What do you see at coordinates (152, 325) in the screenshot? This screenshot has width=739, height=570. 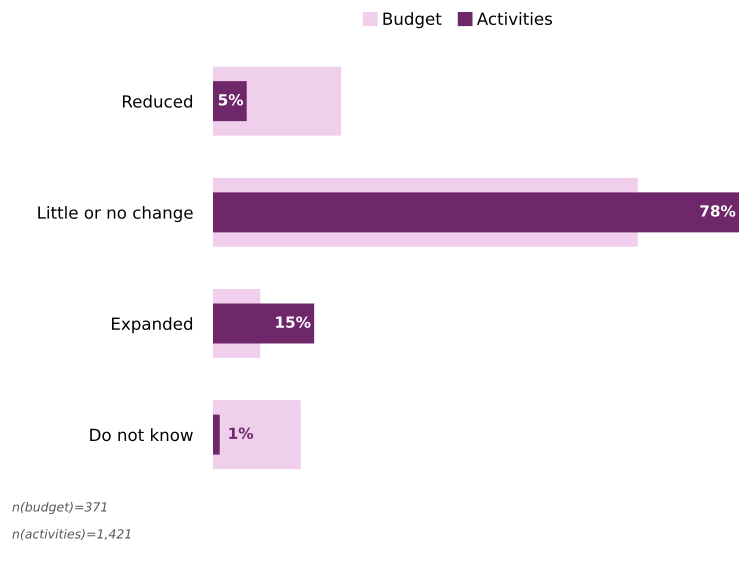 I see `y-tick-label: Expanded` at bounding box center [152, 325].